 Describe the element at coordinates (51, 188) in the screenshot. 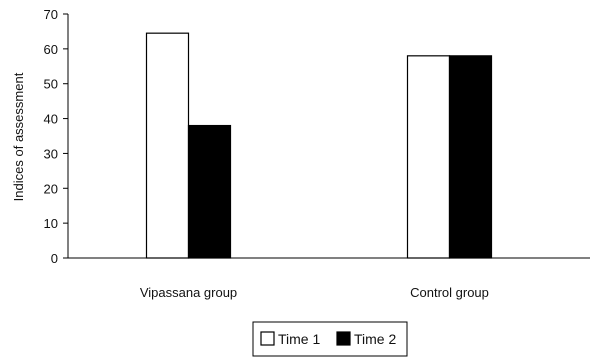

I see `y-tick-label: 20` at that location.